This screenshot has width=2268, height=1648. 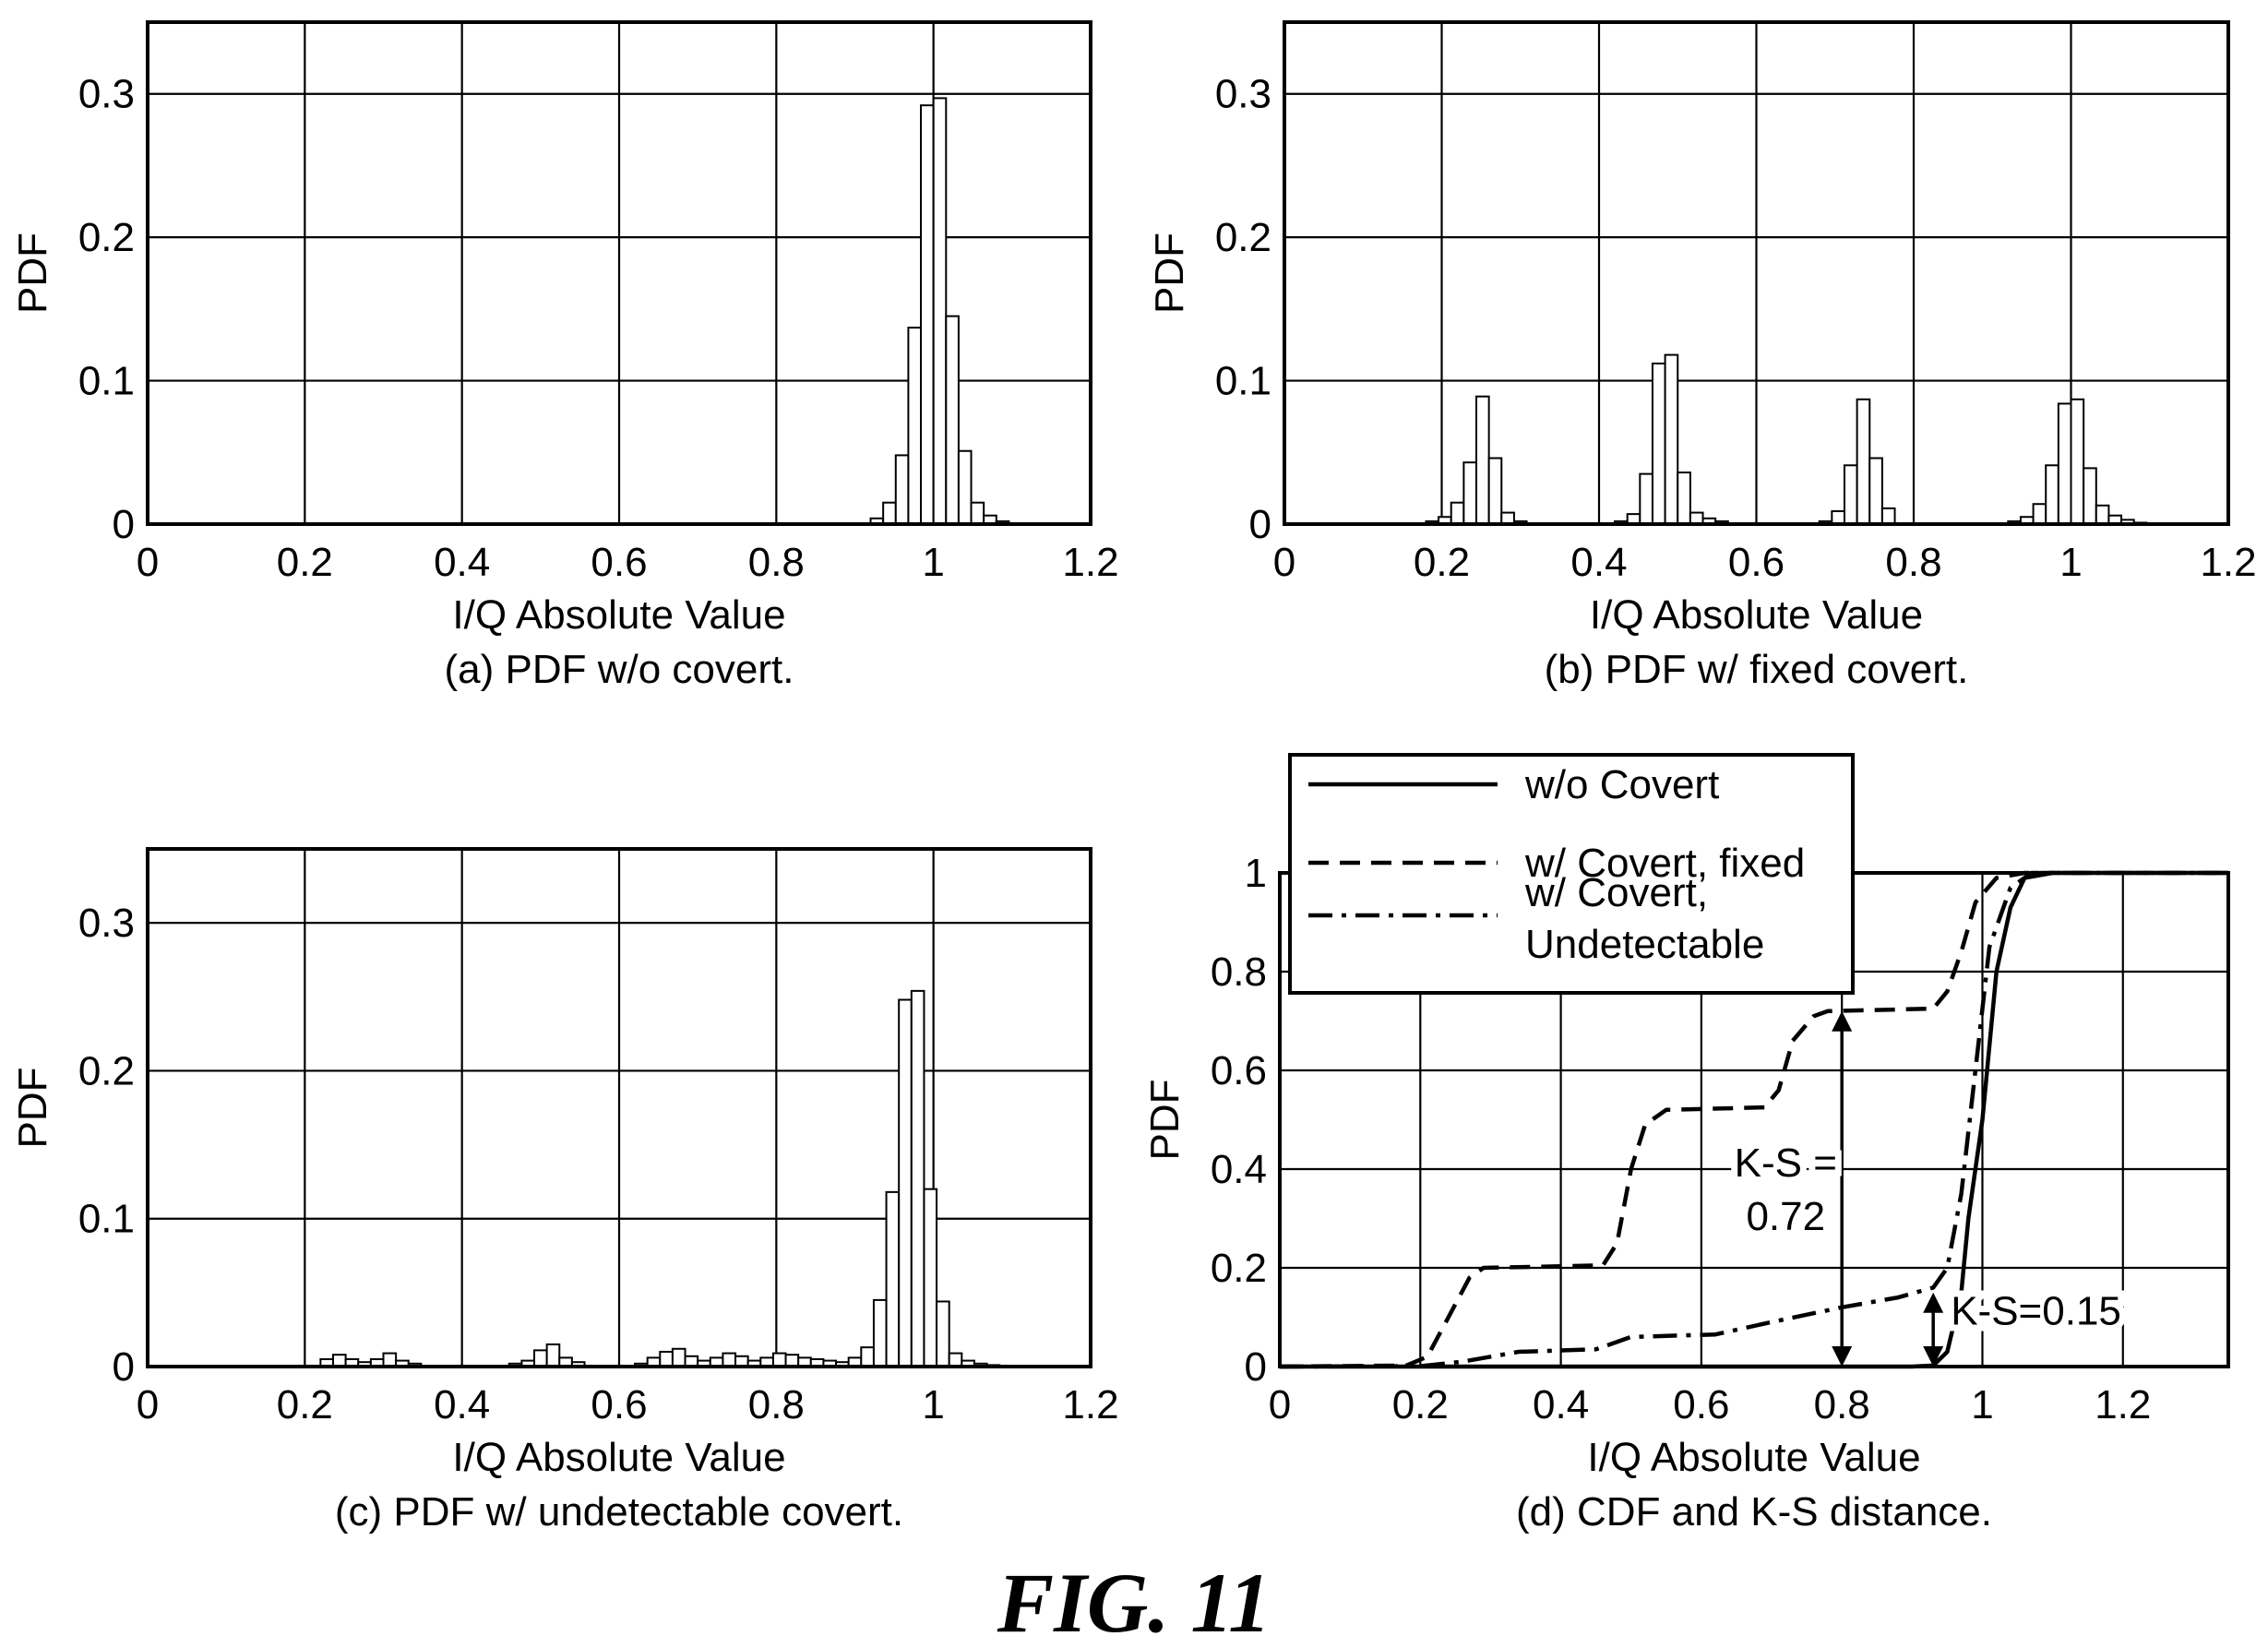 What do you see at coordinates (619, 669) in the screenshot?
I see `chart-a-caption: (a) PDF w/o covert.` at bounding box center [619, 669].